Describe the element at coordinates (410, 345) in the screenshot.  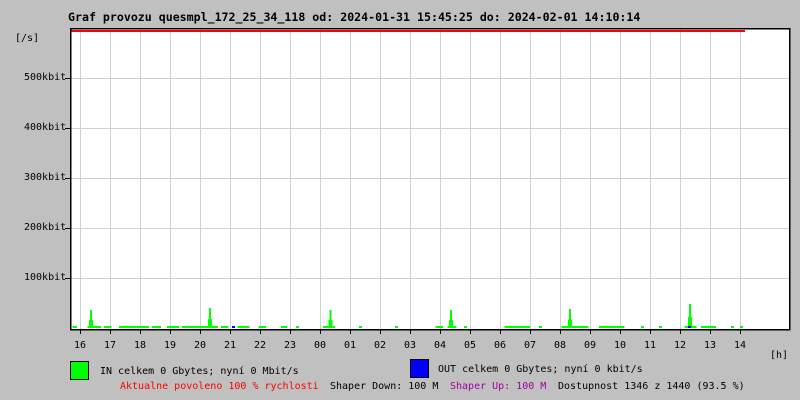
I see `x-axis-label: 03` at that location.